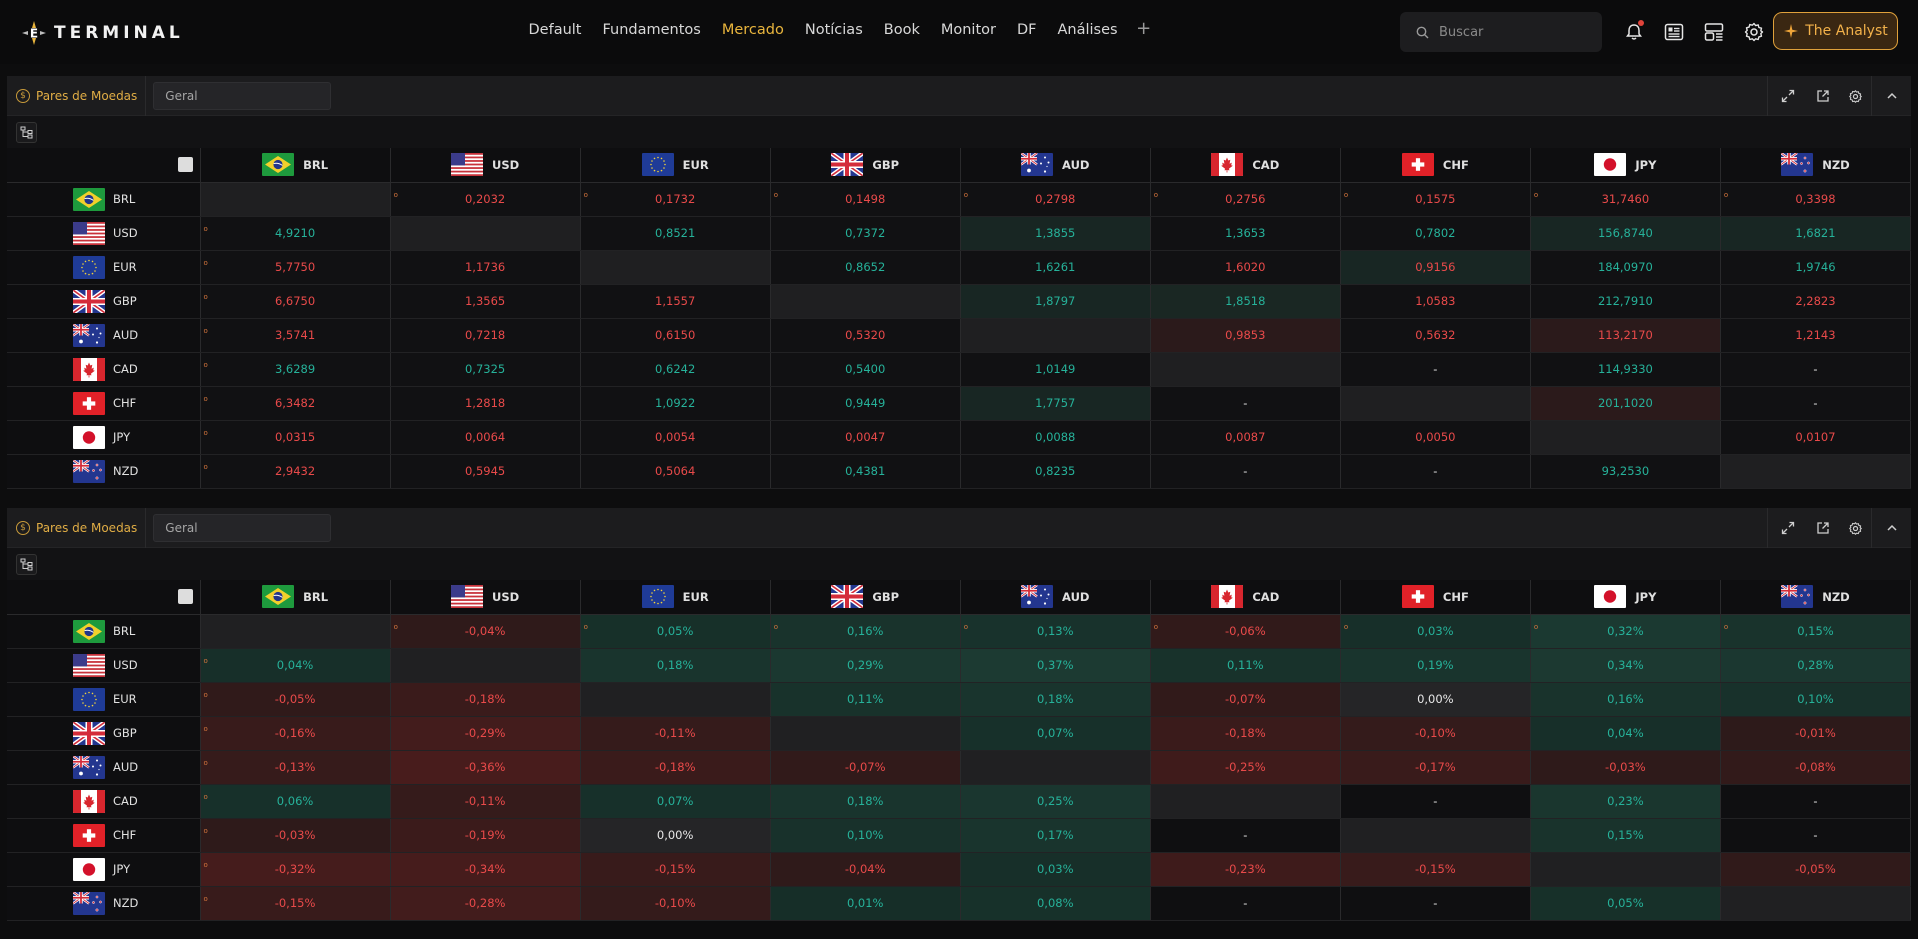 The image size is (1918, 939). What do you see at coordinates (675, 301) in the screenshot?
I see `rate-cell: 1,1557` at bounding box center [675, 301].